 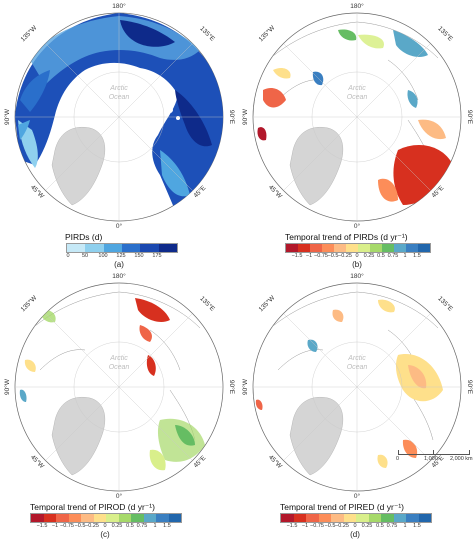 I want to click on lon-90e-b: 90°E, so click(x=470, y=117).